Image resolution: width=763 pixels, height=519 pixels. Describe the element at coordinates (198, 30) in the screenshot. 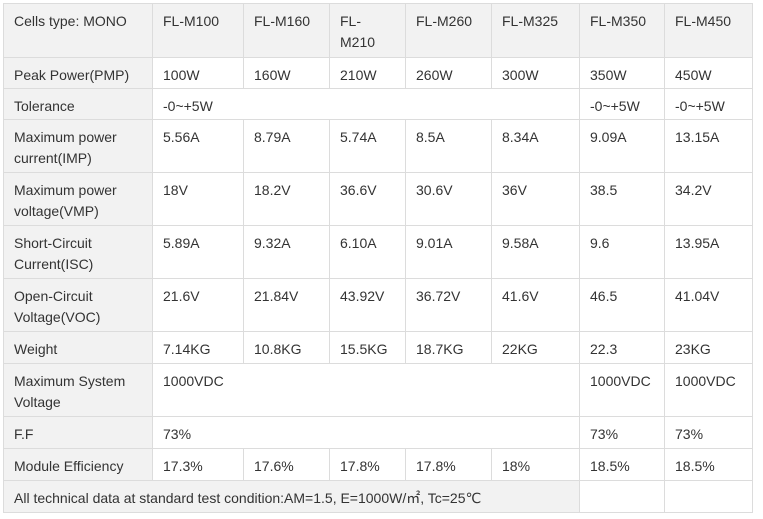

I see `header-cell: FL-M100` at that location.